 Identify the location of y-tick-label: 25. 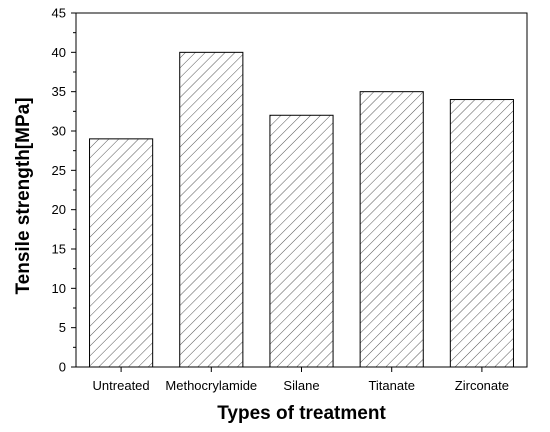
(59, 170).